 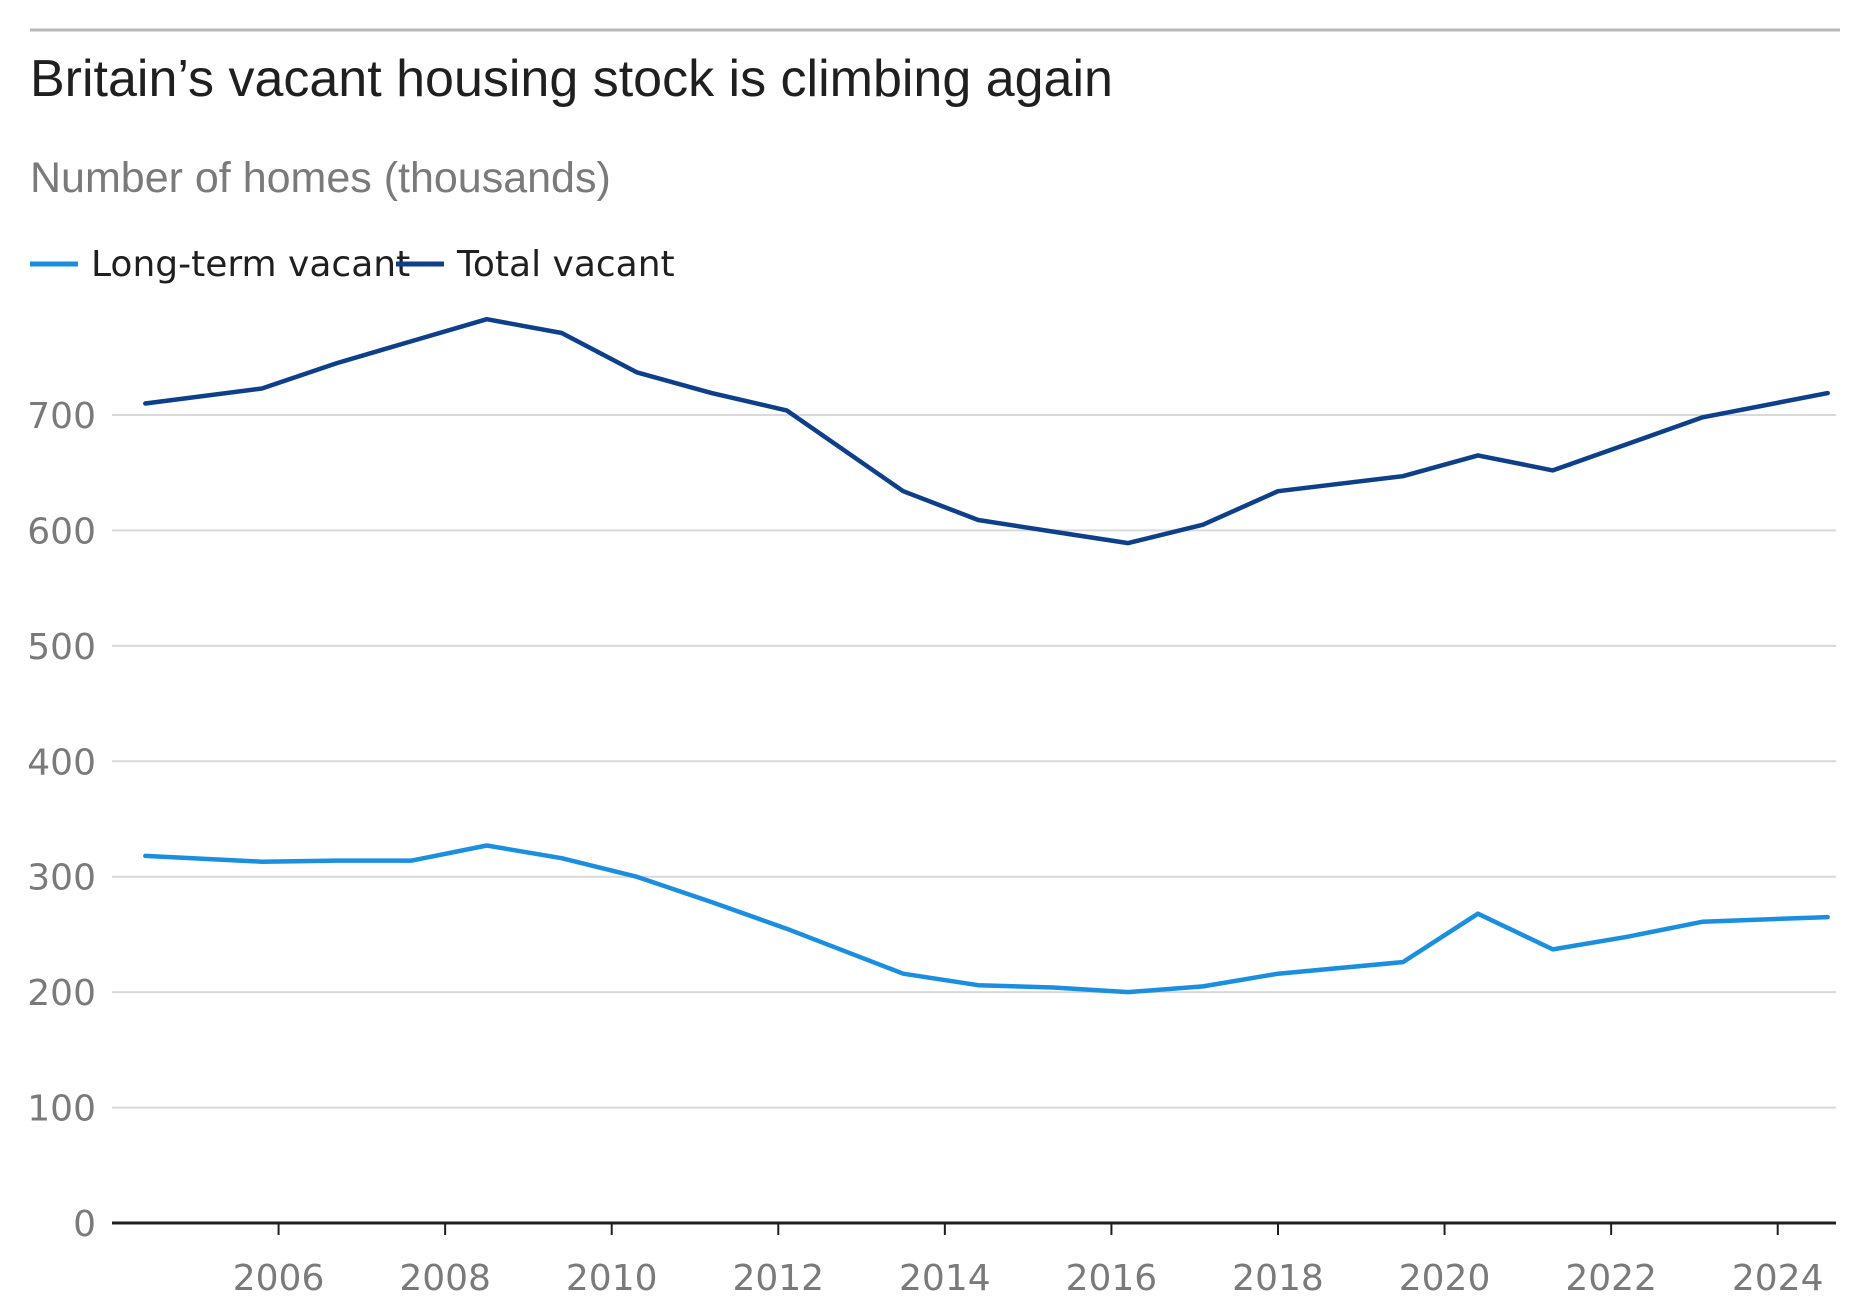 I want to click on x-tick-label-2022: 2022, so click(x=1611, y=1278).